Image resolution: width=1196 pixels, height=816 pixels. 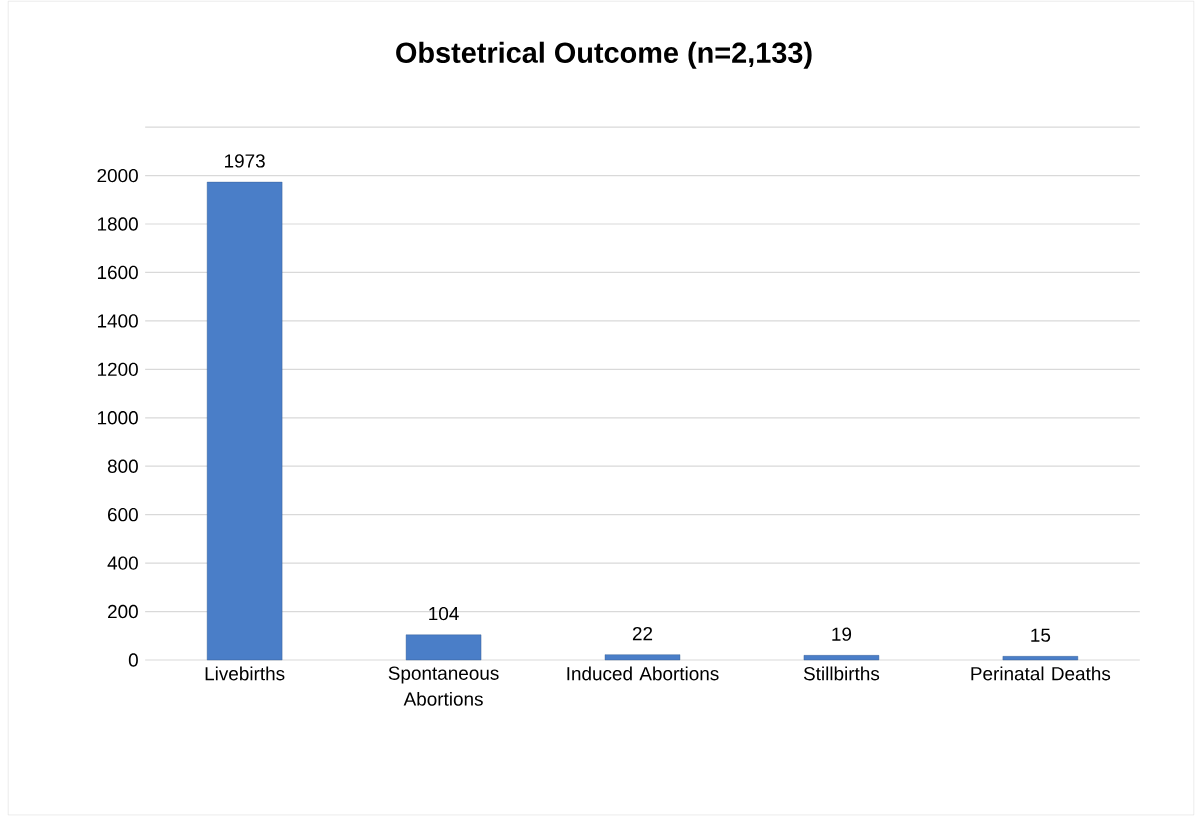 I want to click on y-tick-label: 200, so click(x=123, y=611).